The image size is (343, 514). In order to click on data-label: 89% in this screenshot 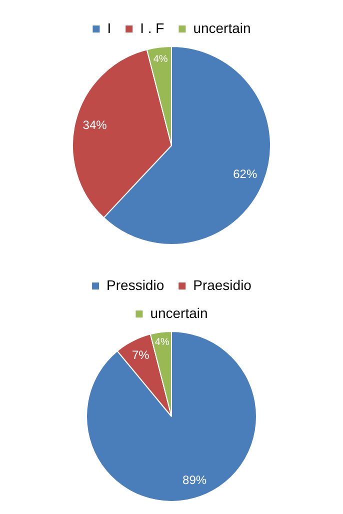, I will do `click(194, 479)`.